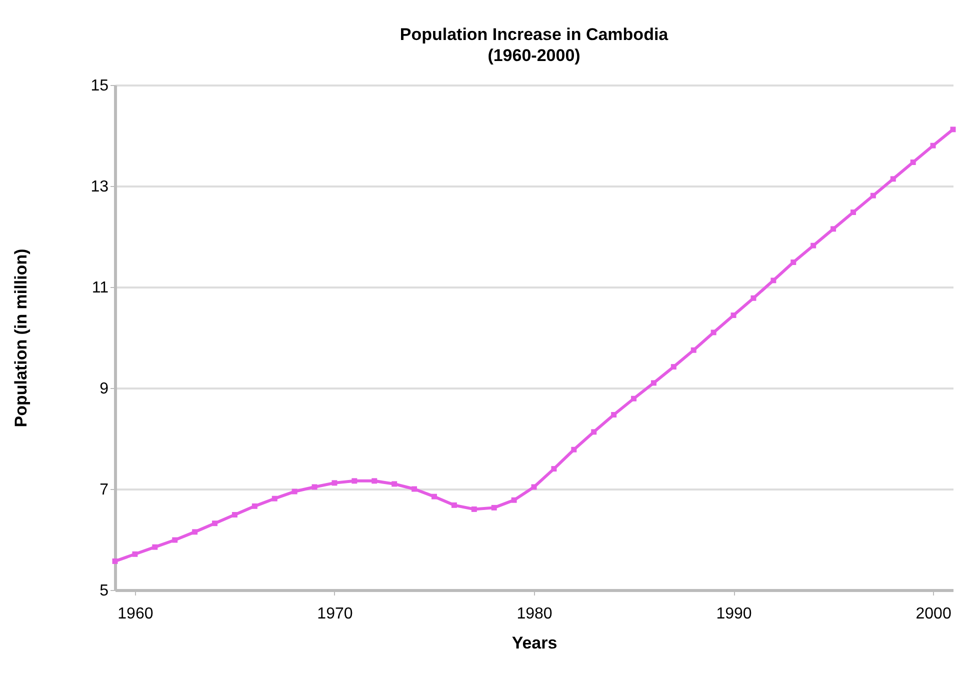 The height and width of the screenshot is (681, 959). What do you see at coordinates (99, 86) in the screenshot?
I see `y-tick-label: 15` at bounding box center [99, 86].